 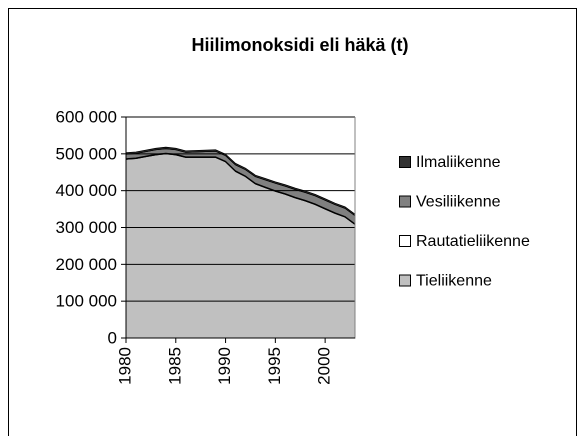 I want to click on y-tick-label: 200 000, so click(x=86, y=264).